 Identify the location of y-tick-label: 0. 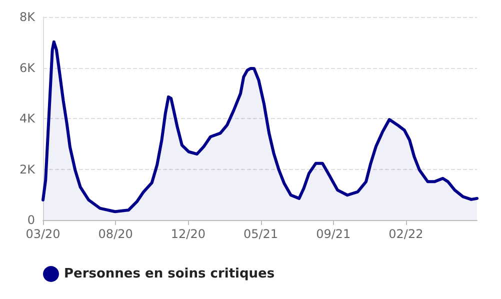
(31, 220).